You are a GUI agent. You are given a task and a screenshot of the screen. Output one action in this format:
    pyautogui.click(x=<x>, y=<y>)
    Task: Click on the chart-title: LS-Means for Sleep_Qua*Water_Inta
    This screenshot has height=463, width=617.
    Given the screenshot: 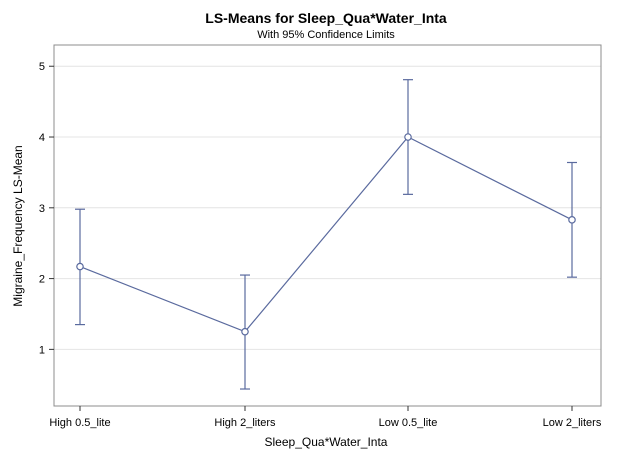 What is the action you would take?
    pyautogui.click(x=326, y=18)
    